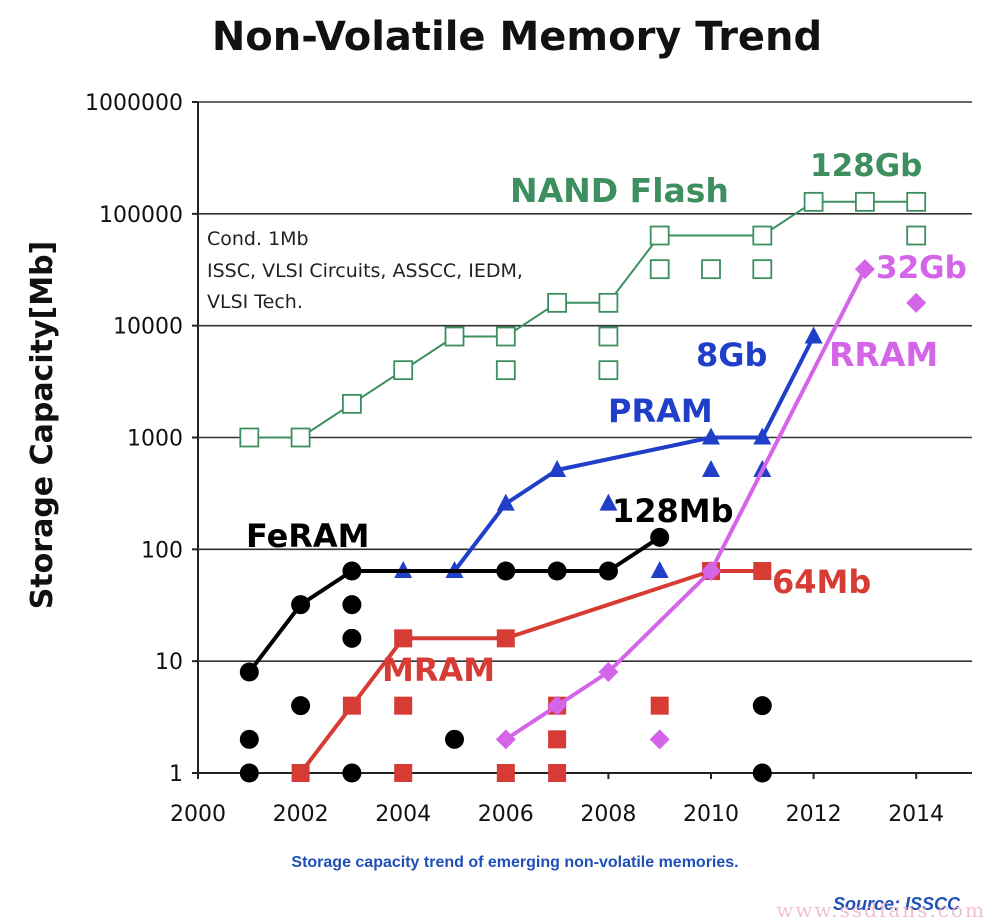  What do you see at coordinates (814, 814) in the screenshot?
I see `x-tick-label: 2012` at bounding box center [814, 814].